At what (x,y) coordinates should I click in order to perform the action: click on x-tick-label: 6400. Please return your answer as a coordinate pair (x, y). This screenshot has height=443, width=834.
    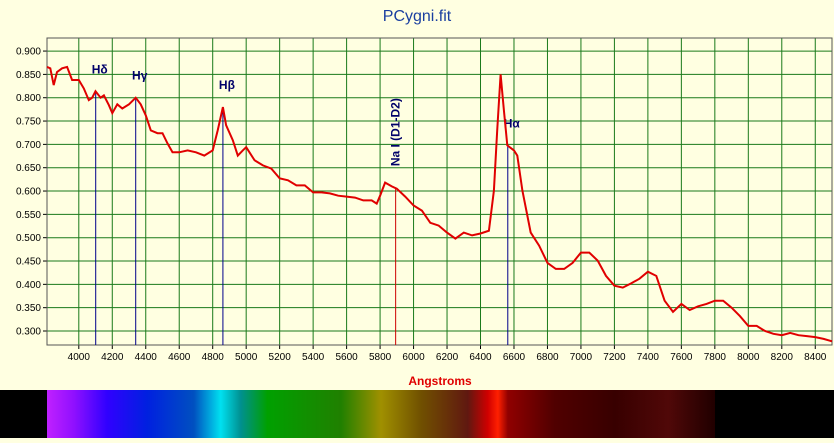
    Looking at the image, I should click on (480, 357).